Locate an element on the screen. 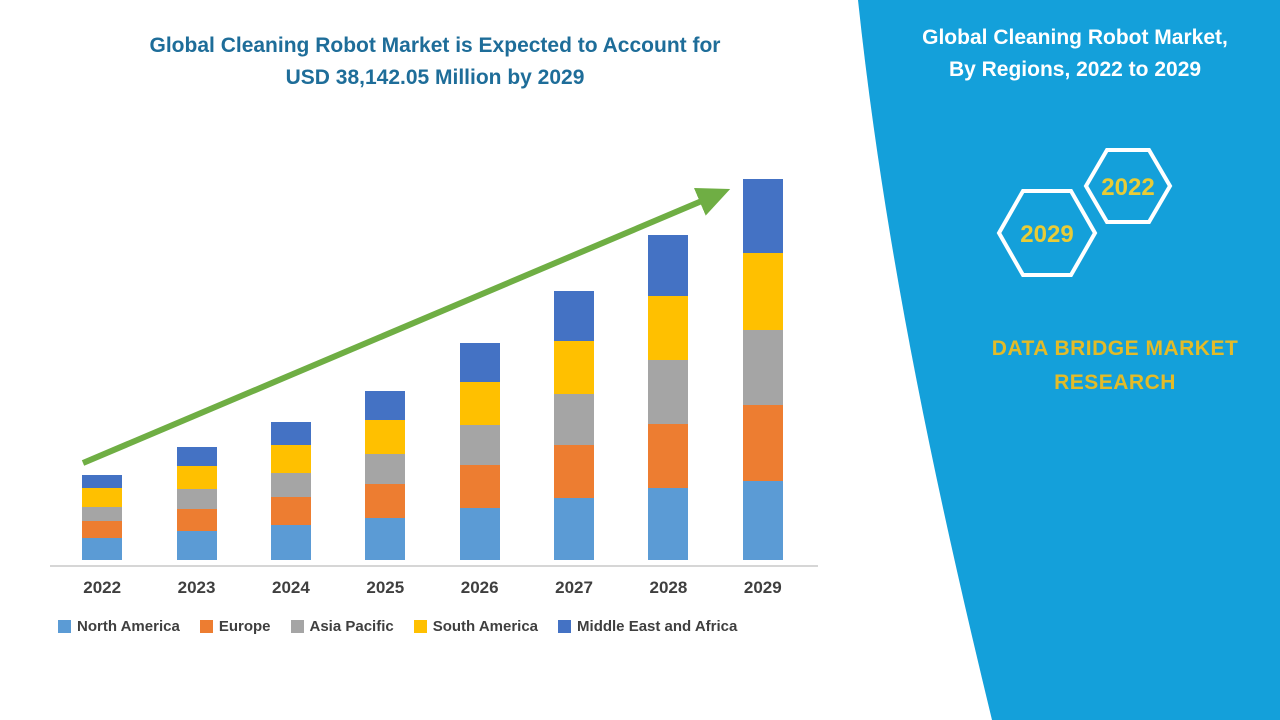  x-axis-labels: 2022 2023 2024 2025 2026 2027 2028 2029 is located at coordinates (432, 588).